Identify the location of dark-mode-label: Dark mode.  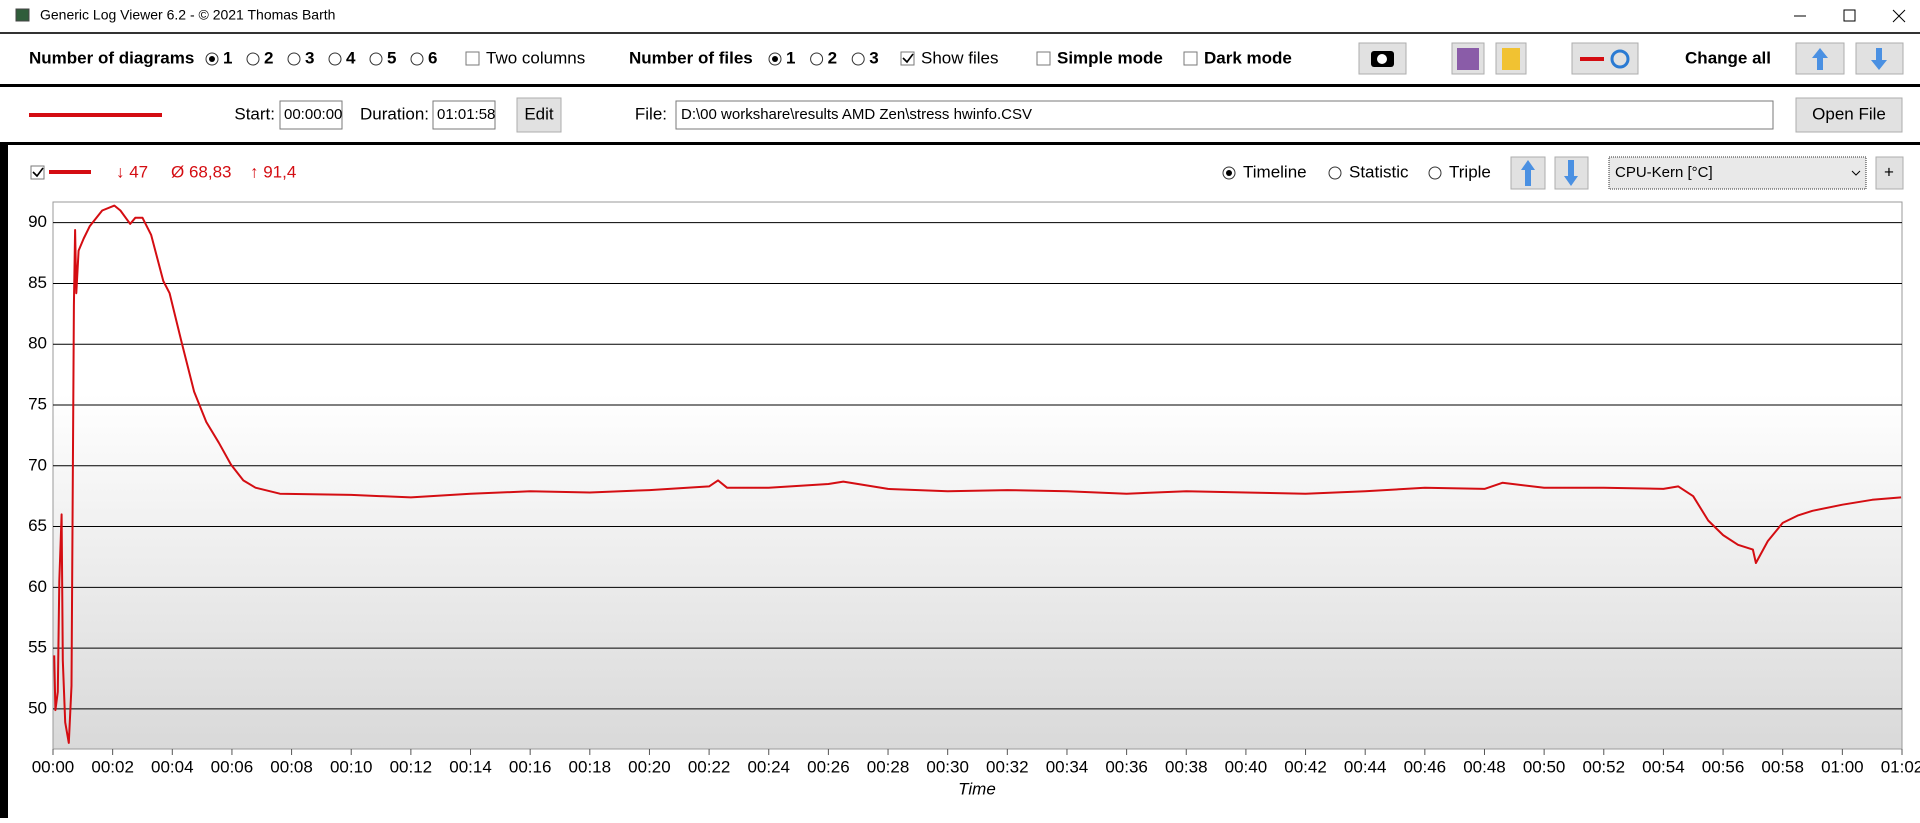
(1248, 57).